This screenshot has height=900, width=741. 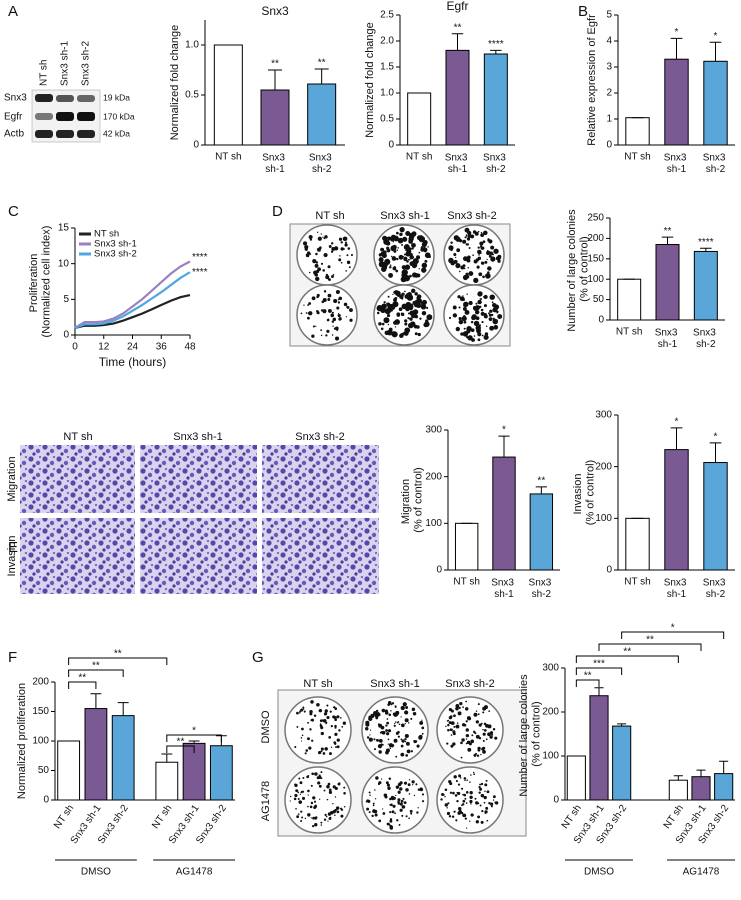 I want to click on row-label: Migration, so click(x=12, y=478).